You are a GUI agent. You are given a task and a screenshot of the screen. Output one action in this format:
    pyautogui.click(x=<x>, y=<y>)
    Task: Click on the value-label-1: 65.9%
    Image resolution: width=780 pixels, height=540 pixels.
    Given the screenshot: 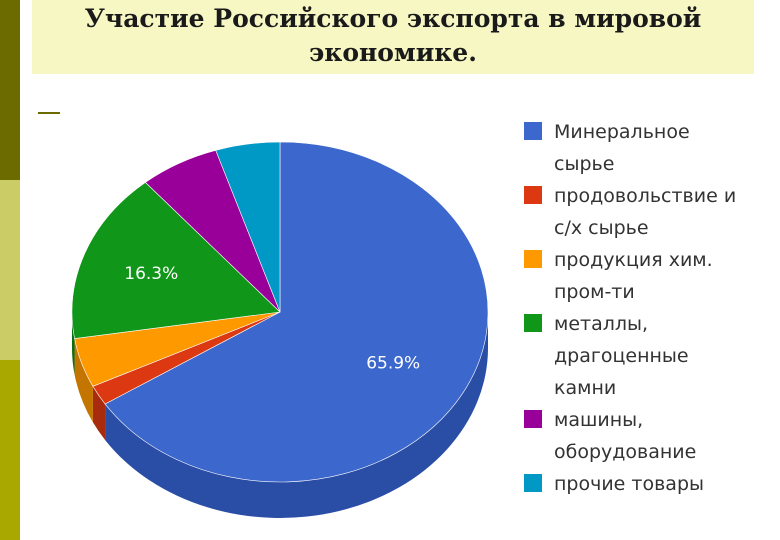 What is the action you would take?
    pyautogui.click(x=393, y=363)
    